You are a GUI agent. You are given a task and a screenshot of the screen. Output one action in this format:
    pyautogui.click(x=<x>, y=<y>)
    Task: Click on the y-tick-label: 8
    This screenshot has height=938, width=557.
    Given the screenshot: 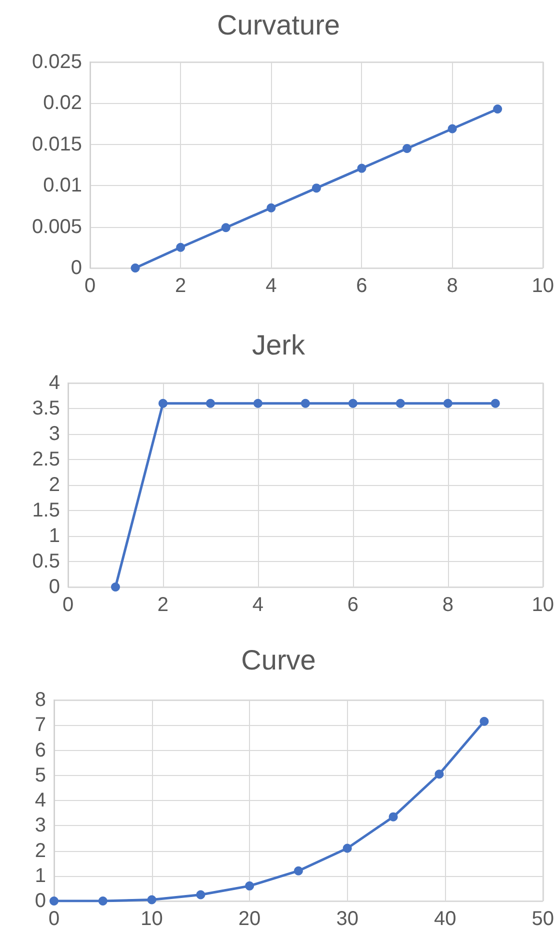 What is the action you would take?
    pyautogui.click(x=40, y=700)
    